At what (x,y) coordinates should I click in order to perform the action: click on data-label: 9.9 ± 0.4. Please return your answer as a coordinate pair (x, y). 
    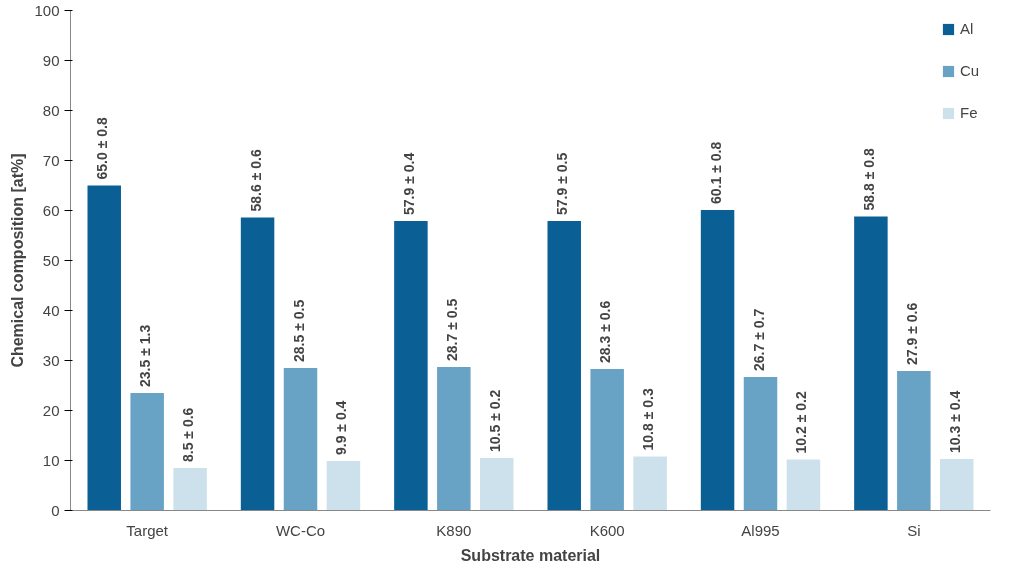
    Looking at the image, I should click on (341, 427).